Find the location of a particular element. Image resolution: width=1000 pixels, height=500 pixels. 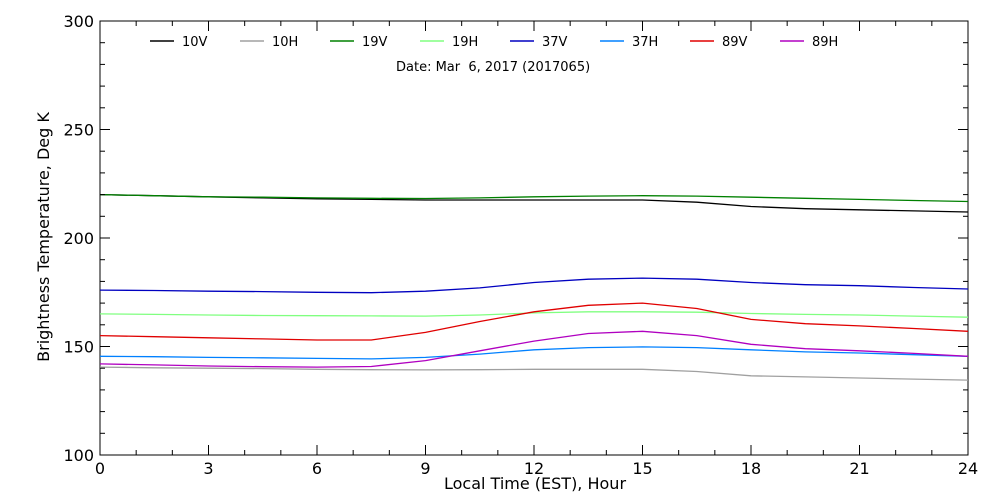

legend-label-19v: 19V is located at coordinates (375, 42).